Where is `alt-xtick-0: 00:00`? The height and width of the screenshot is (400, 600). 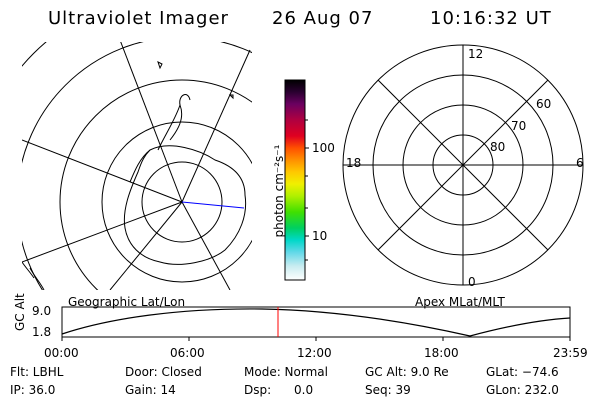 alt-xtick-0: 00:00 is located at coordinates (61, 353).